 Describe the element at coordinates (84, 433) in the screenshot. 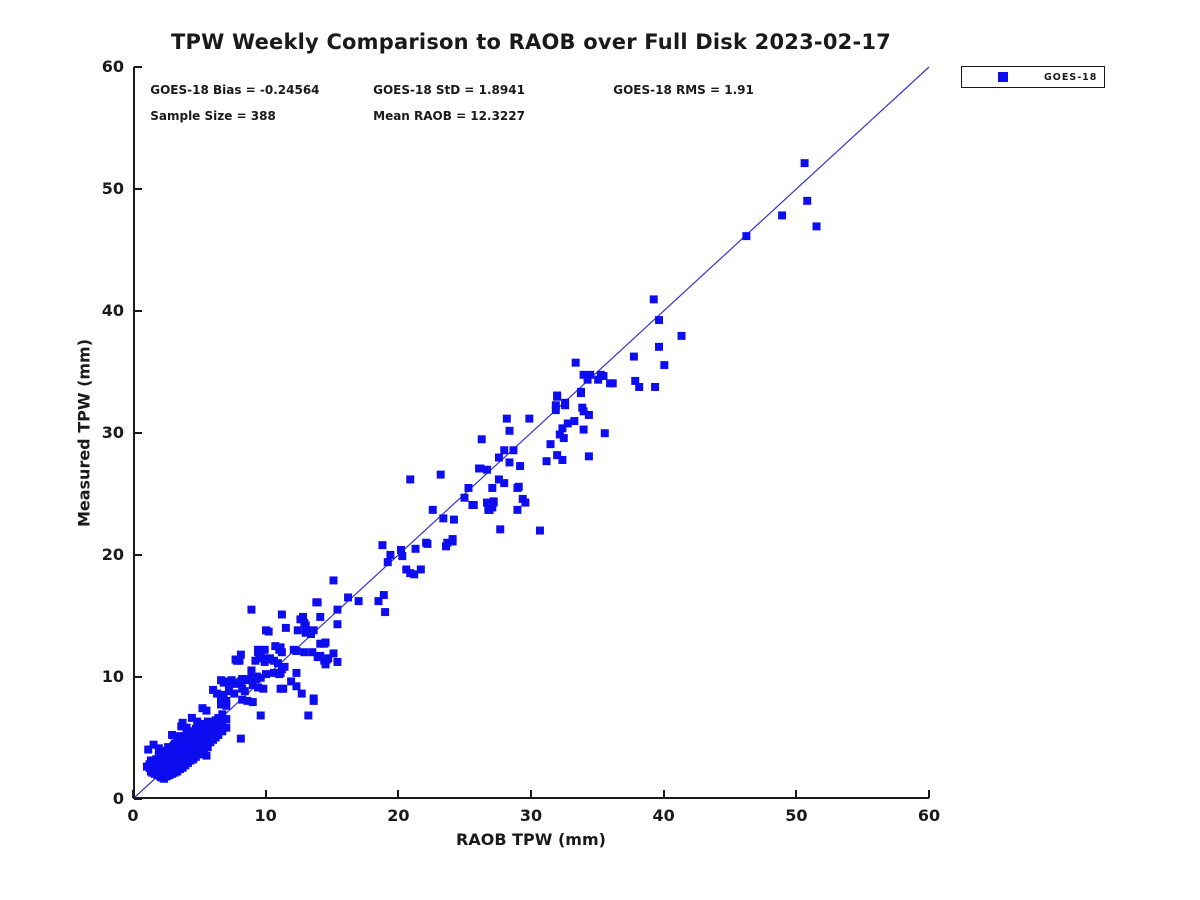

I see `y-axis-label: Measured TPW (mm)` at that location.